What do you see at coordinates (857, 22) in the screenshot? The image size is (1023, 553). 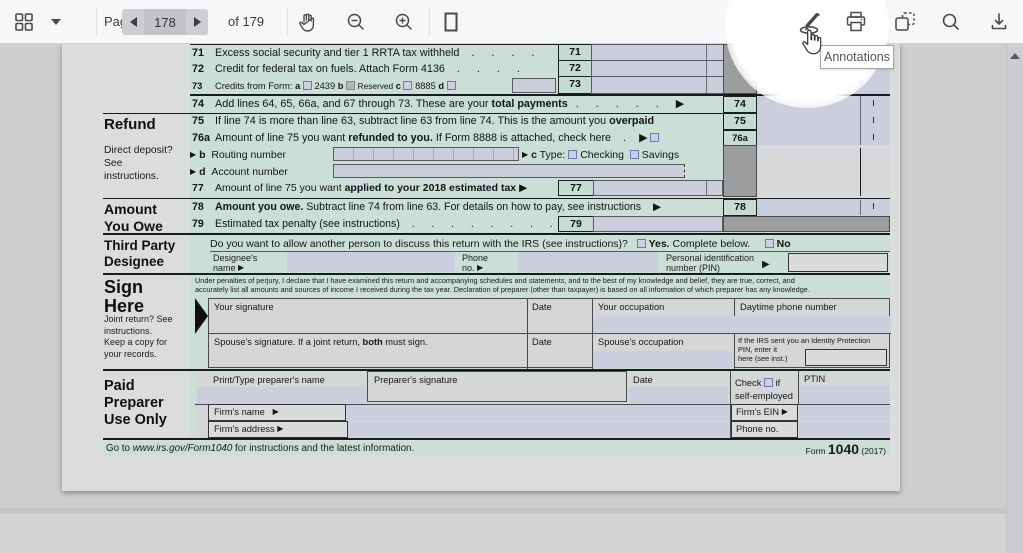 I see `print-button` at bounding box center [857, 22].